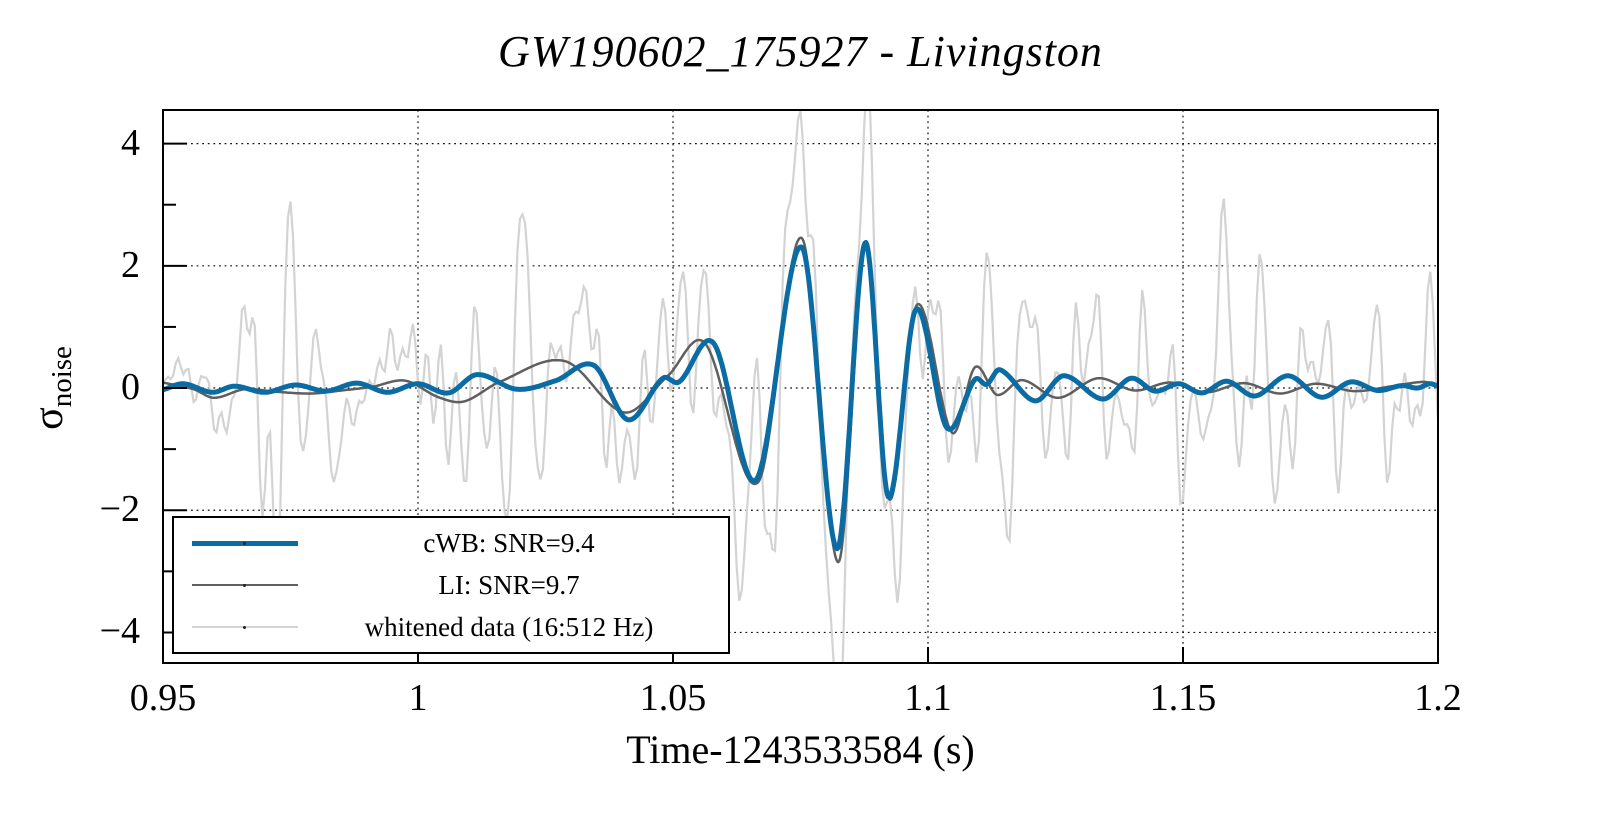 This screenshot has width=1599, height=813. I want to click on x-tick-label: 1.15, so click(1183, 698).